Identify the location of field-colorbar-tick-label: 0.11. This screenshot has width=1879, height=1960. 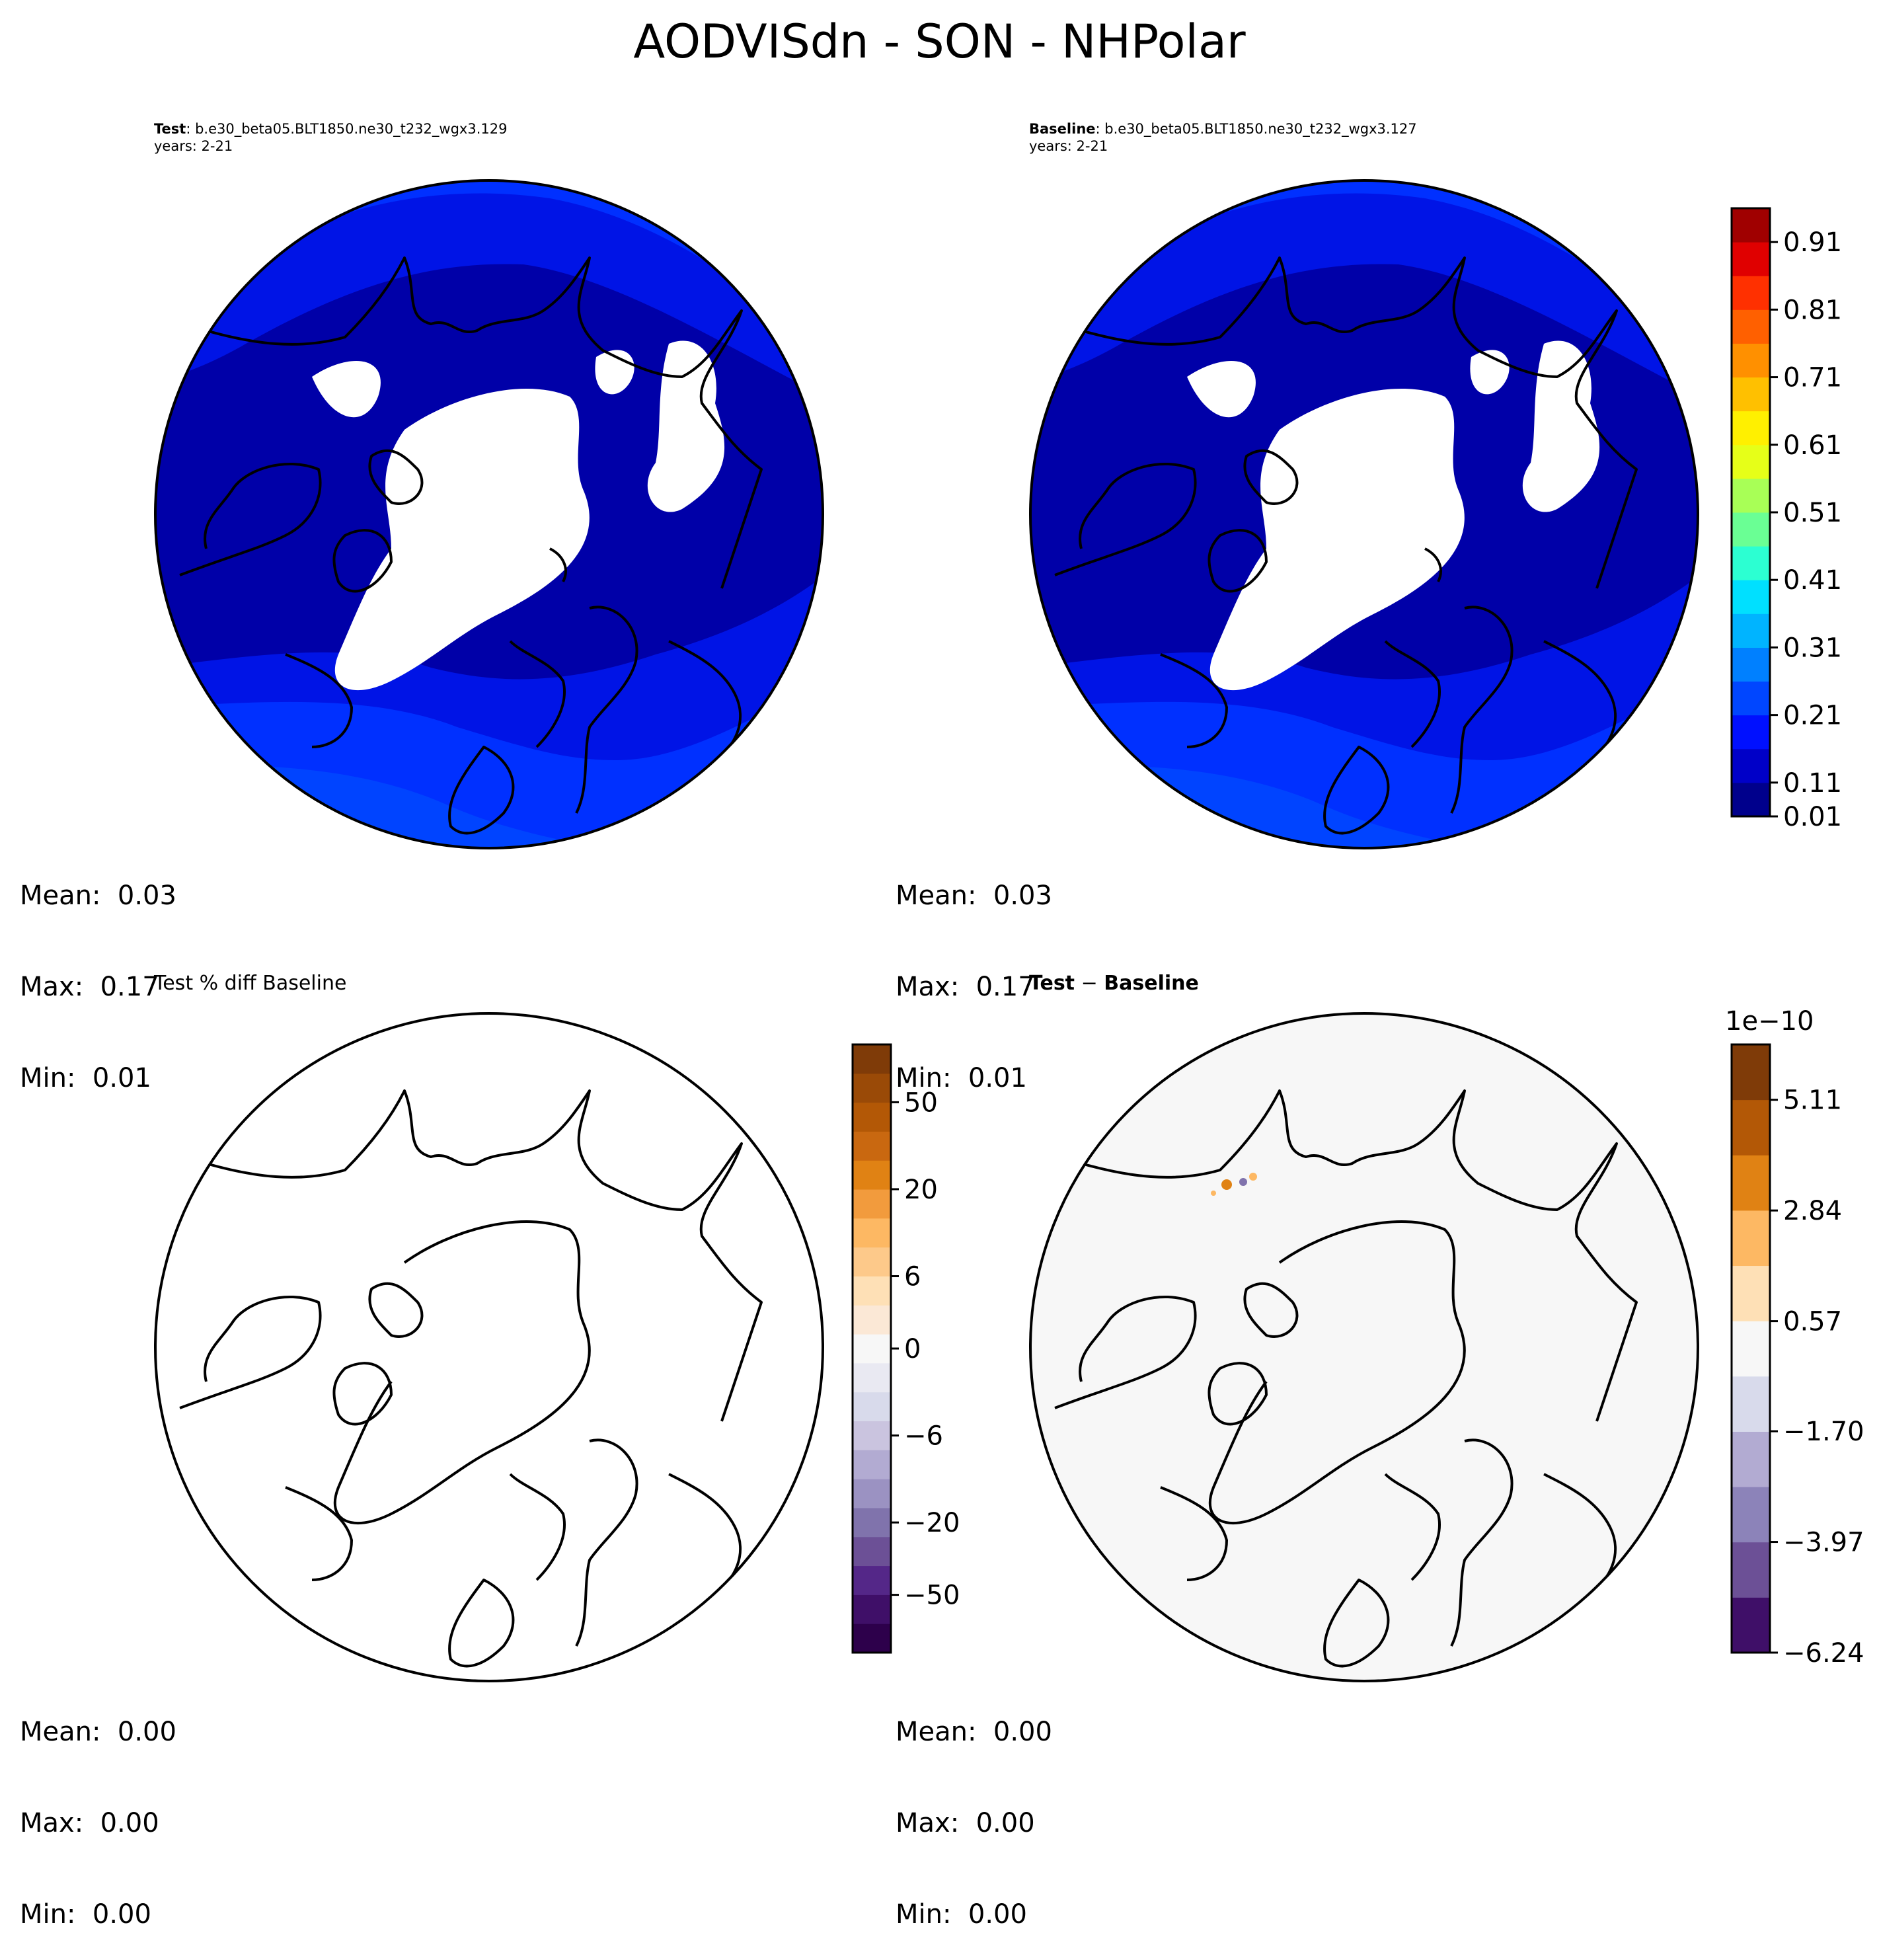
(1812, 783).